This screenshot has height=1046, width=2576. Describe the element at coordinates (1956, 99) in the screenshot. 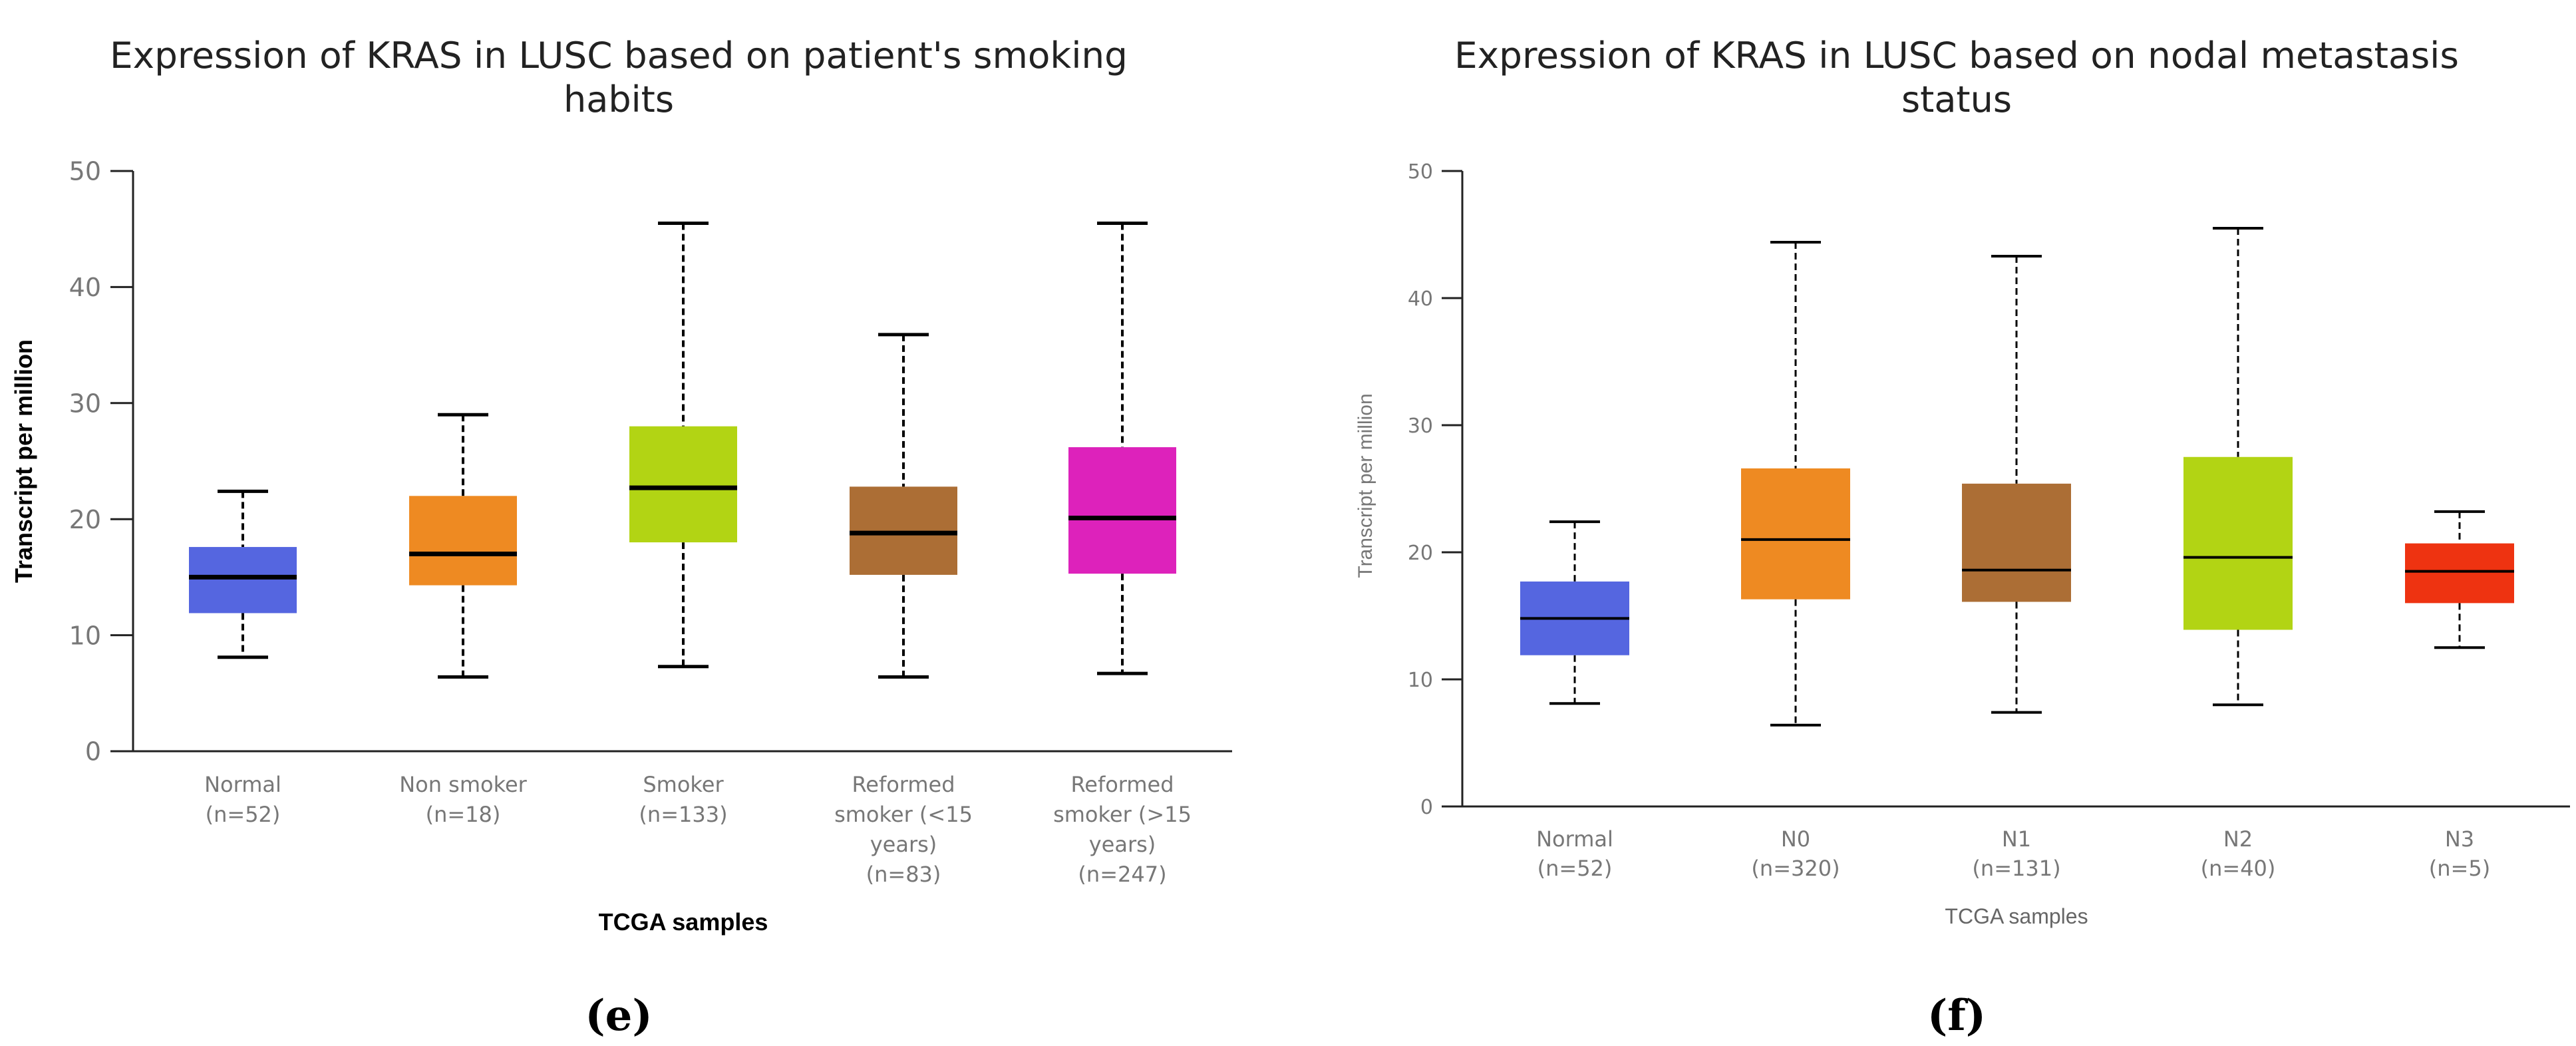

I see `chart-title: status` at that location.